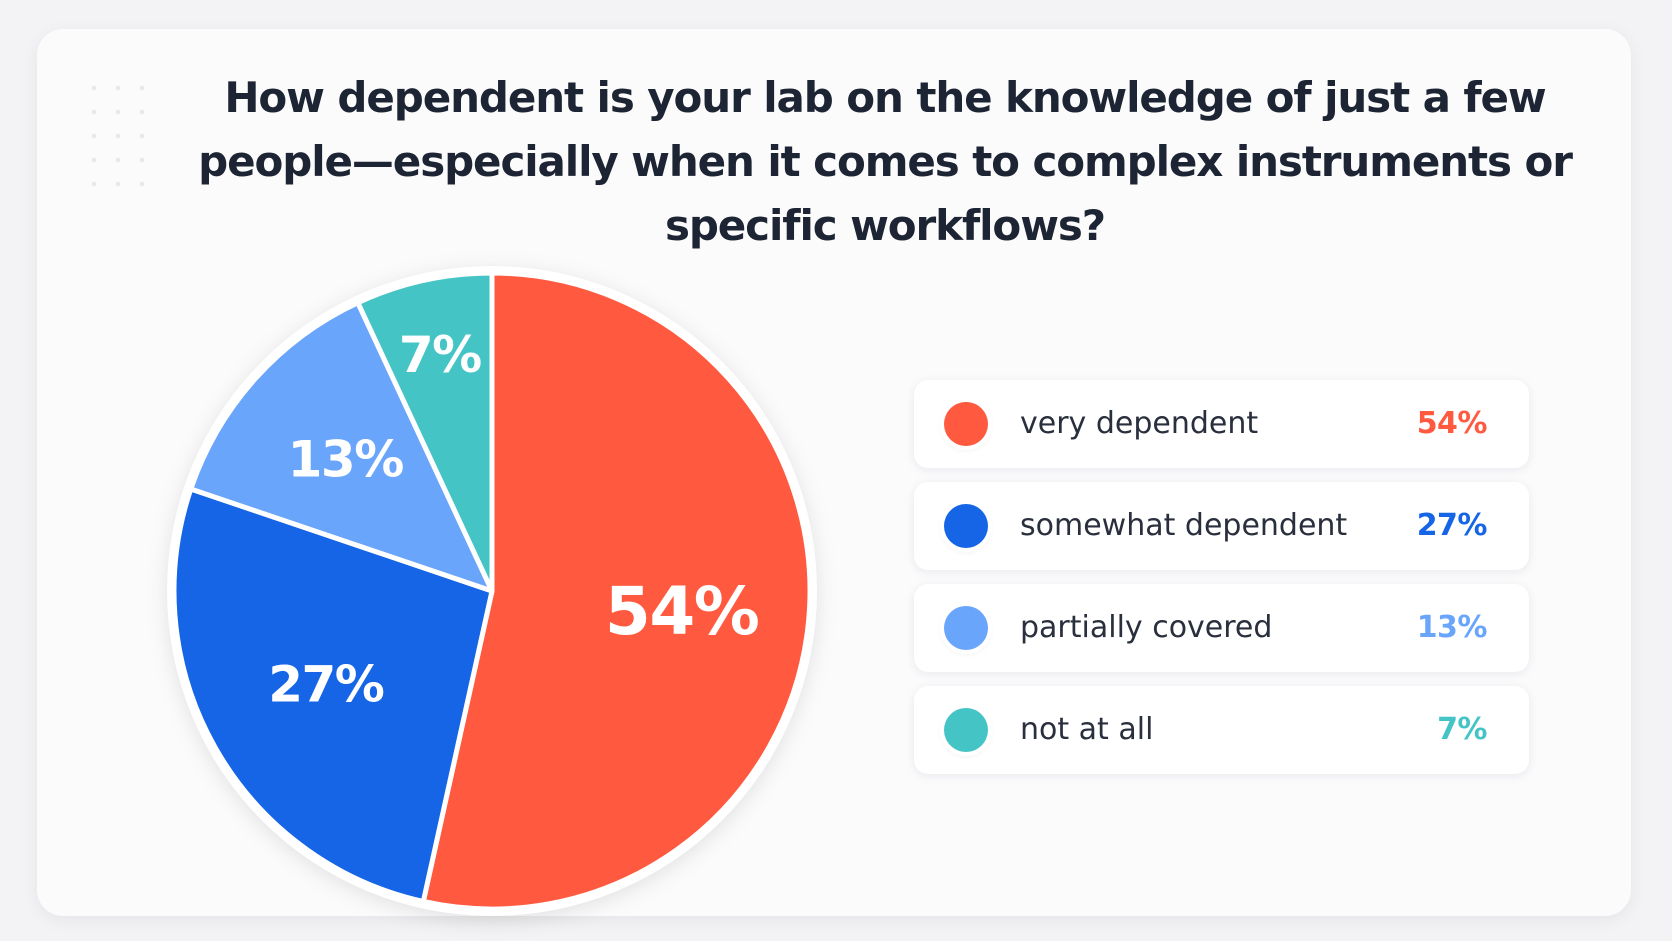  I want to click on decorative-dot-grid, so click(122, 136).